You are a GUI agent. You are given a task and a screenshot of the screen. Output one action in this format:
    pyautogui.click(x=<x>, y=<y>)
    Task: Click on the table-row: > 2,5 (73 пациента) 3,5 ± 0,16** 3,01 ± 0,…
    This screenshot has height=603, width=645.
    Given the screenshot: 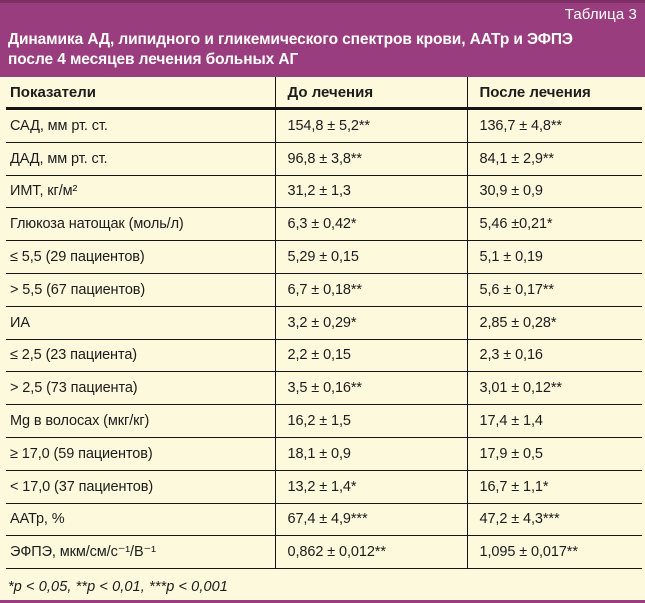 What is the action you would take?
    pyautogui.click(x=324, y=388)
    